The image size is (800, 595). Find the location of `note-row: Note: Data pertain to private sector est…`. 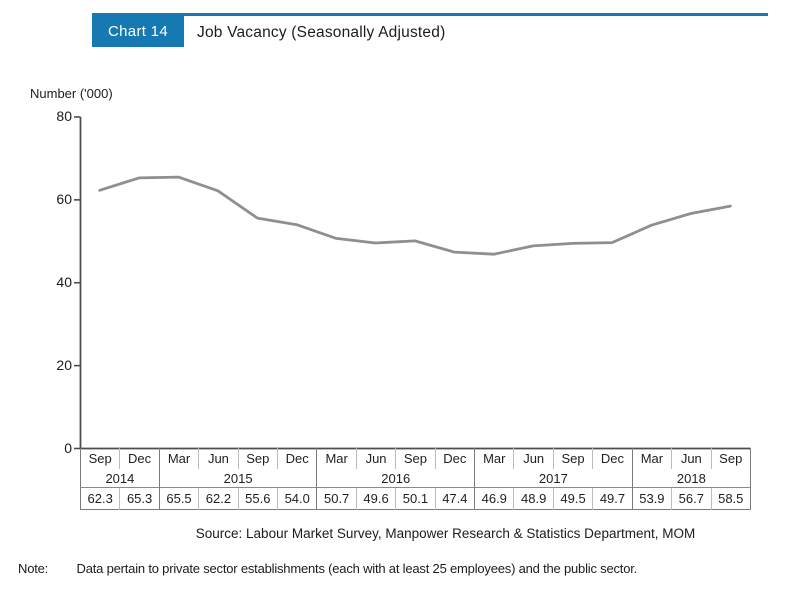

note-row: Note: Data pertain to private sector est… is located at coordinates (327, 568).